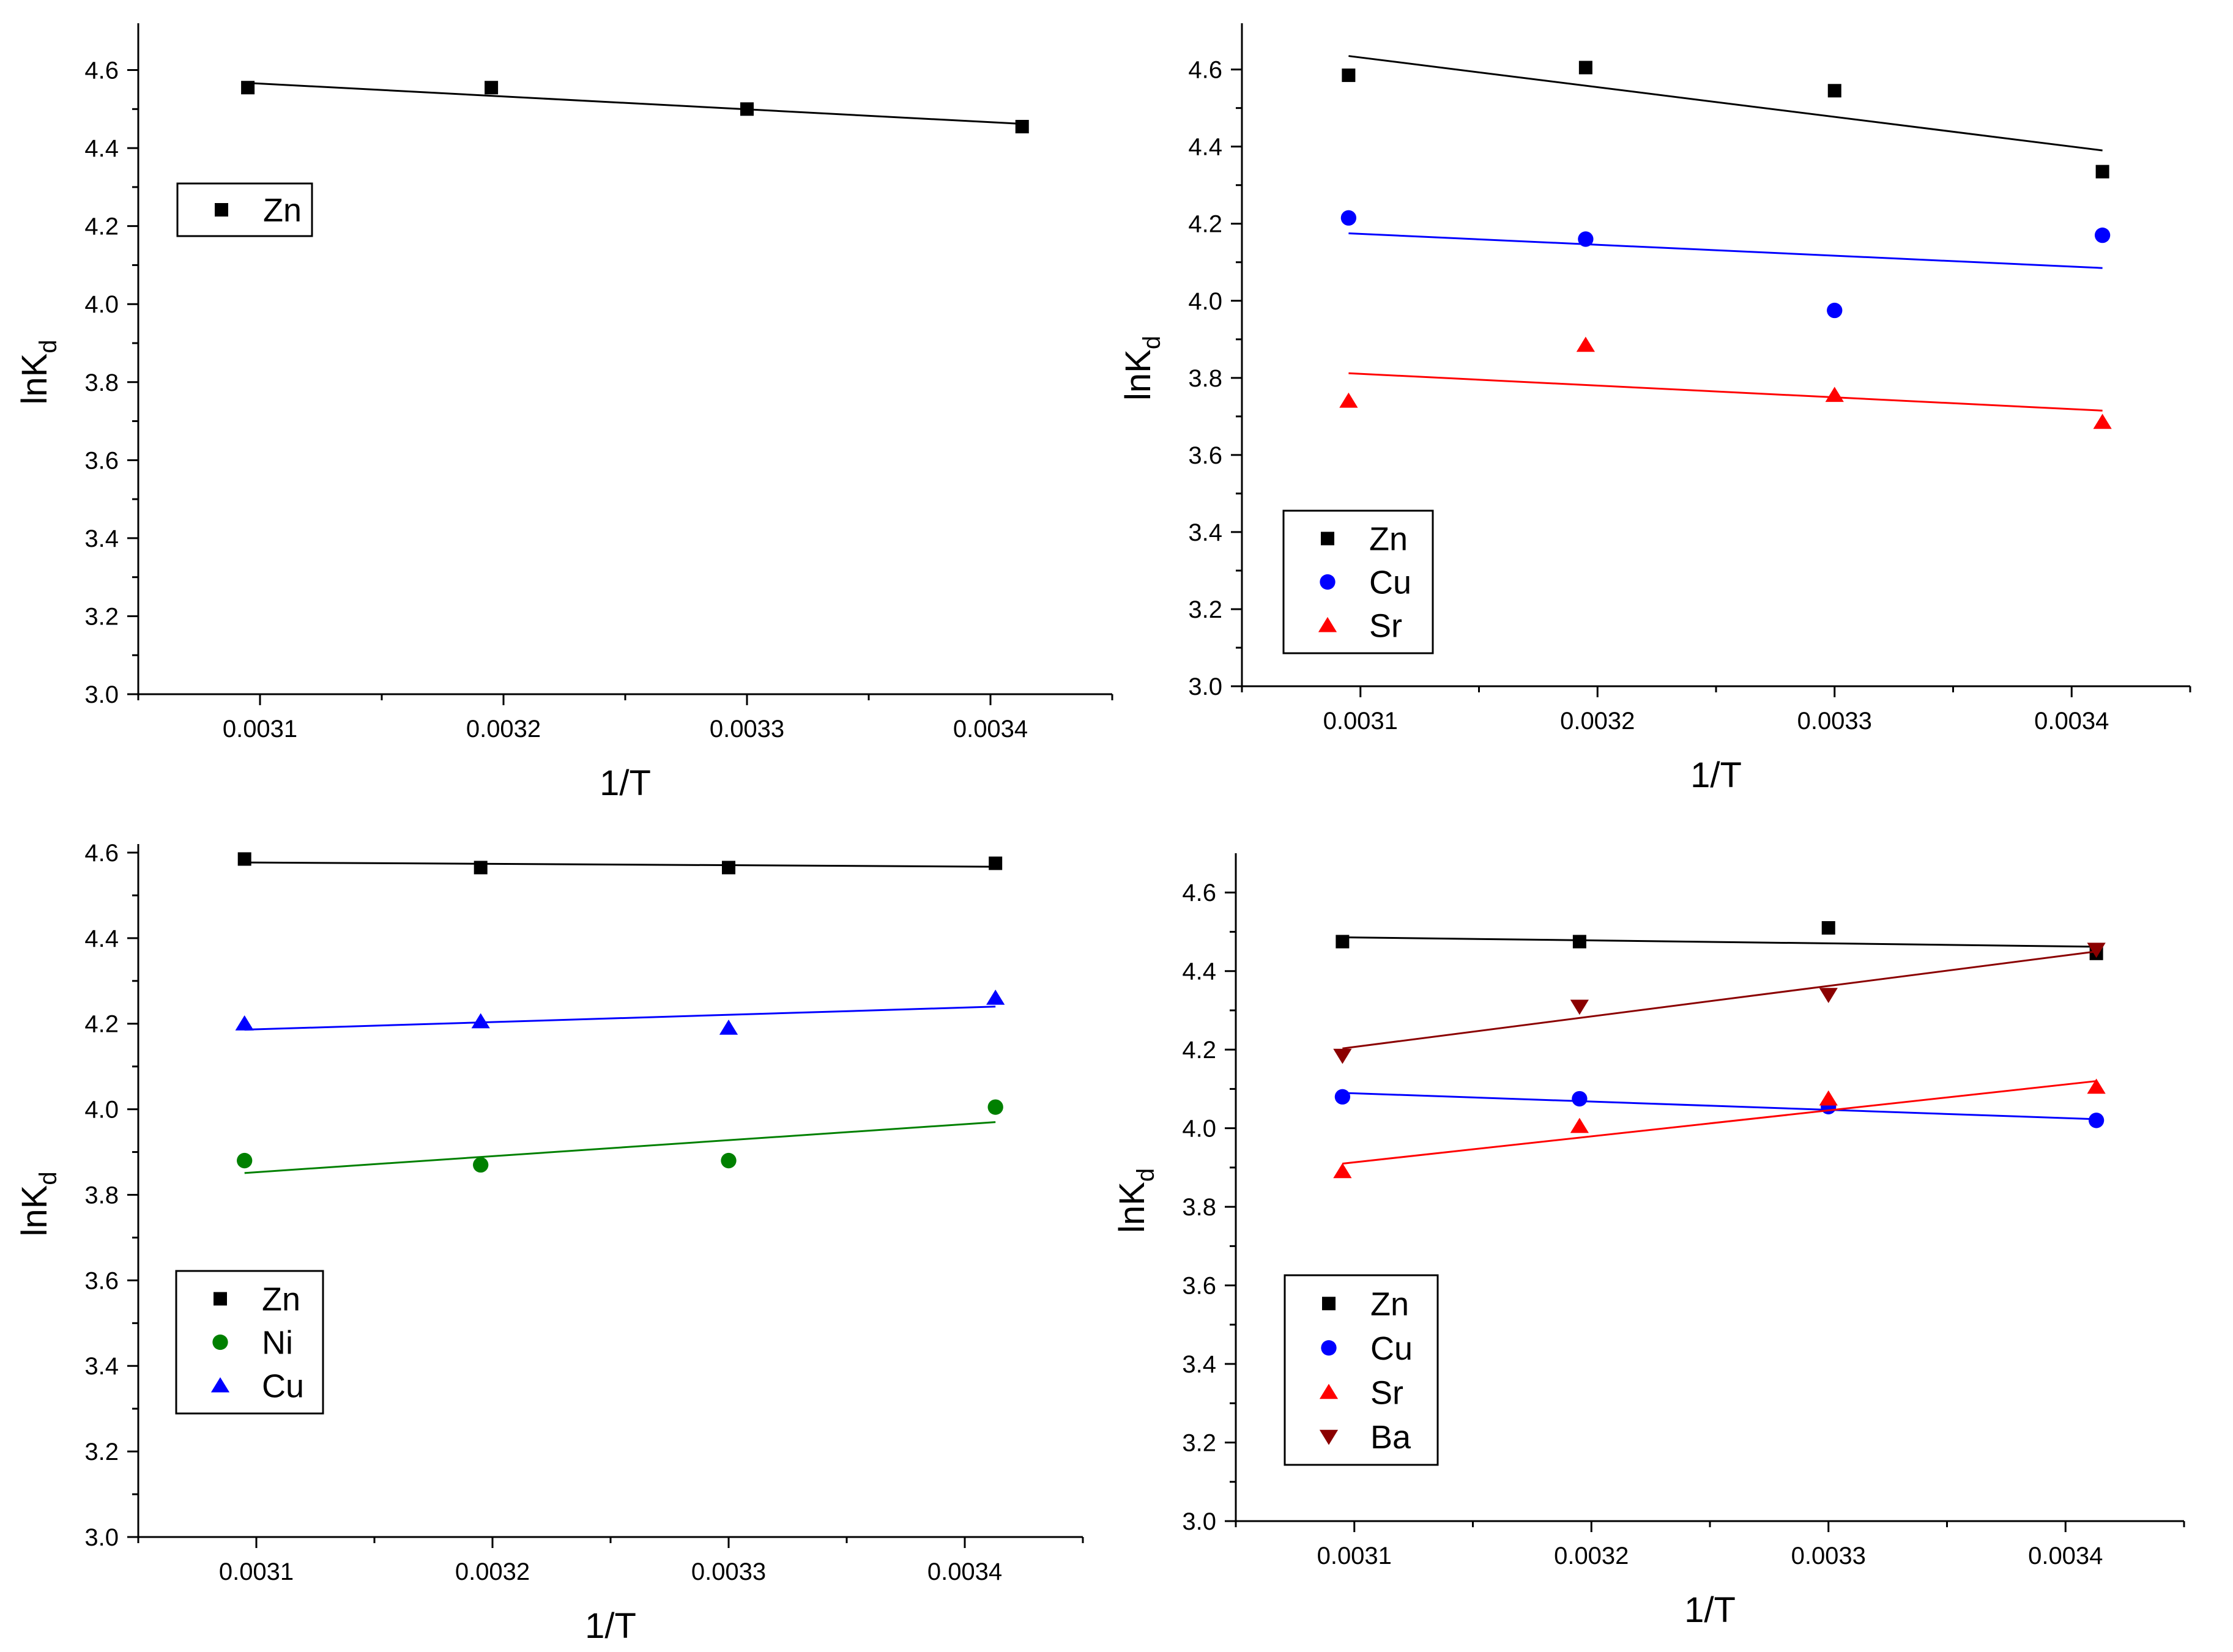  What do you see at coordinates (1361, 1370) in the screenshot?
I see `legend: Zn Cu Sr Ba` at bounding box center [1361, 1370].